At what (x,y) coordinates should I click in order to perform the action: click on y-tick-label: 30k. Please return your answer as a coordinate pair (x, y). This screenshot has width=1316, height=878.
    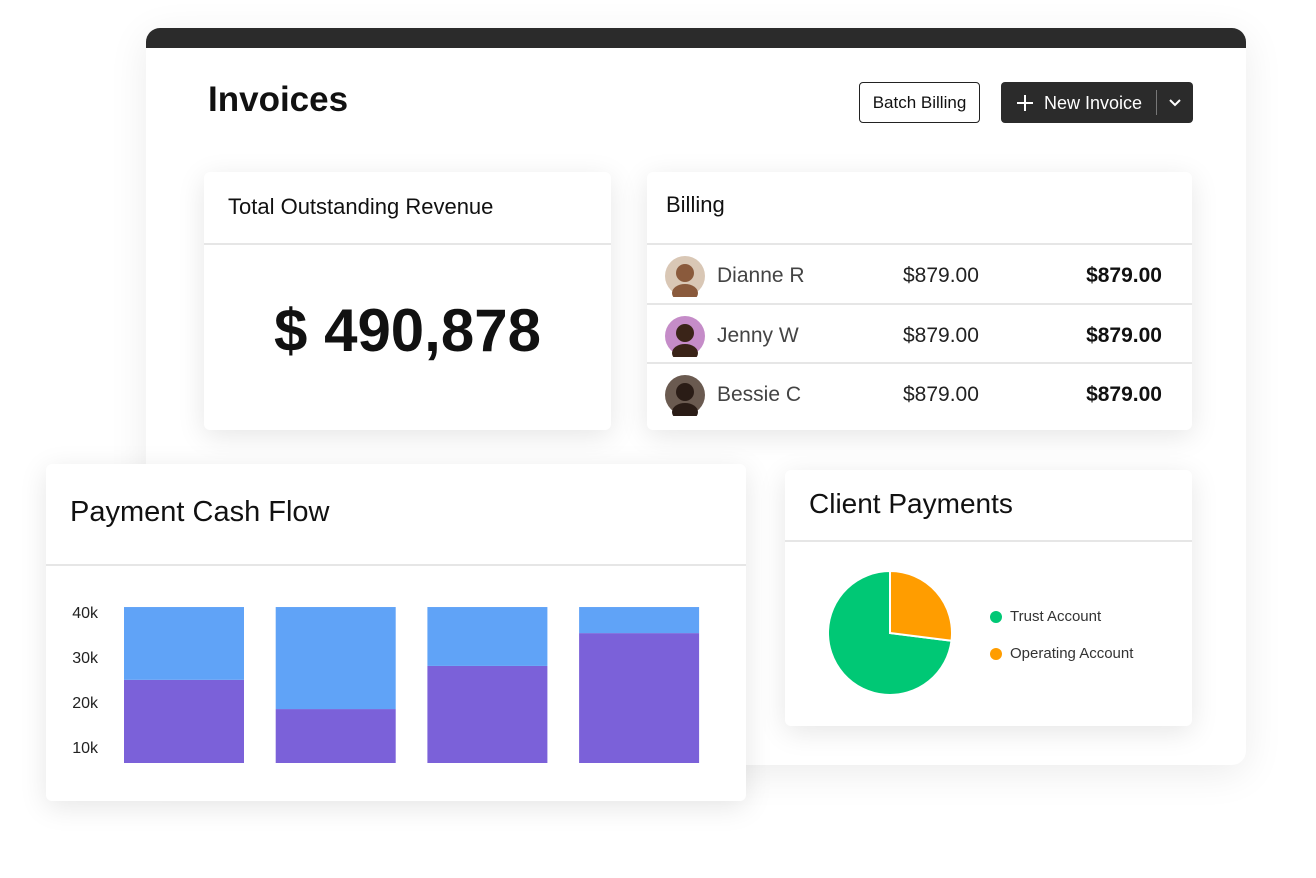
    Looking at the image, I should click on (85, 658).